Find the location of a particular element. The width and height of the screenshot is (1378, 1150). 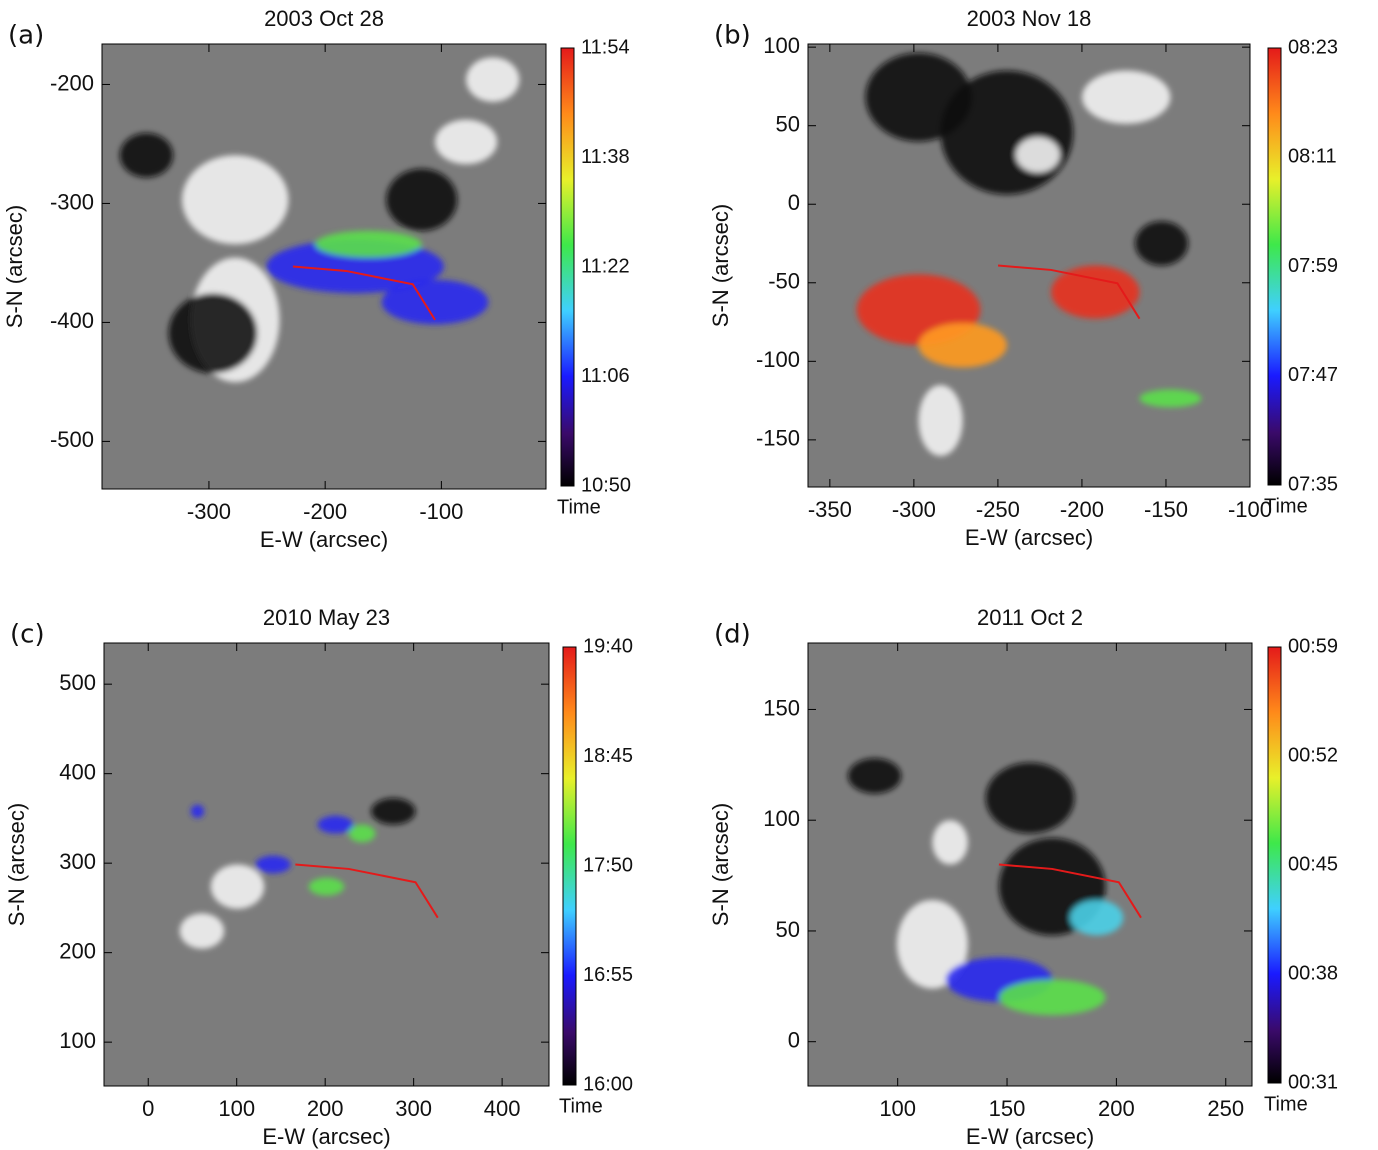

colorbar-tick-label: 07:59 is located at coordinates (1313, 266).